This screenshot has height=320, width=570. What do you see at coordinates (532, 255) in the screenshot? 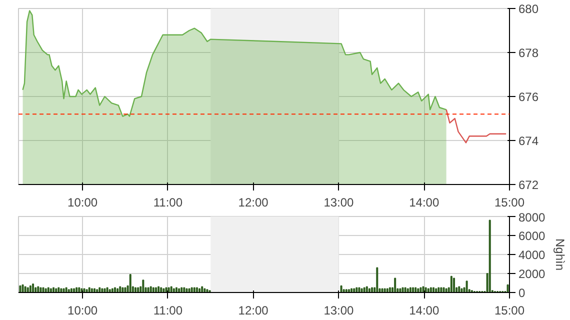
I see `y-tick-label: 4000` at bounding box center [532, 255].